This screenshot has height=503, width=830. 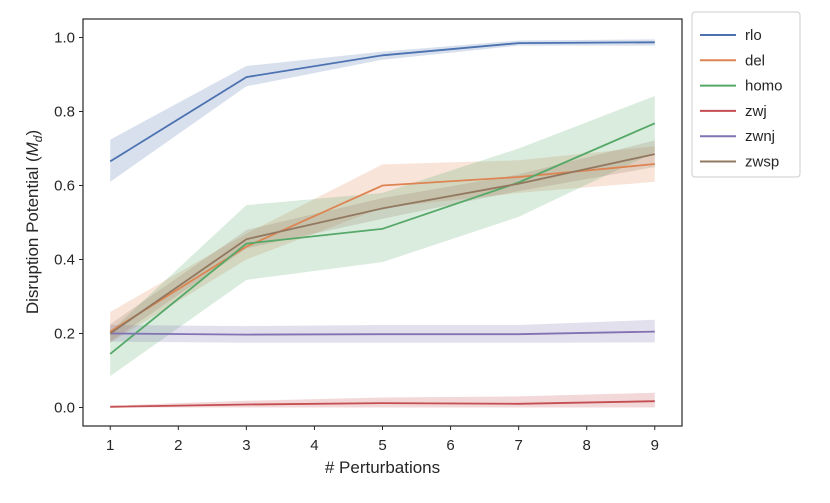 What do you see at coordinates (764, 86) in the screenshot?
I see `legend-label-homo: homo` at bounding box center [764, 86].